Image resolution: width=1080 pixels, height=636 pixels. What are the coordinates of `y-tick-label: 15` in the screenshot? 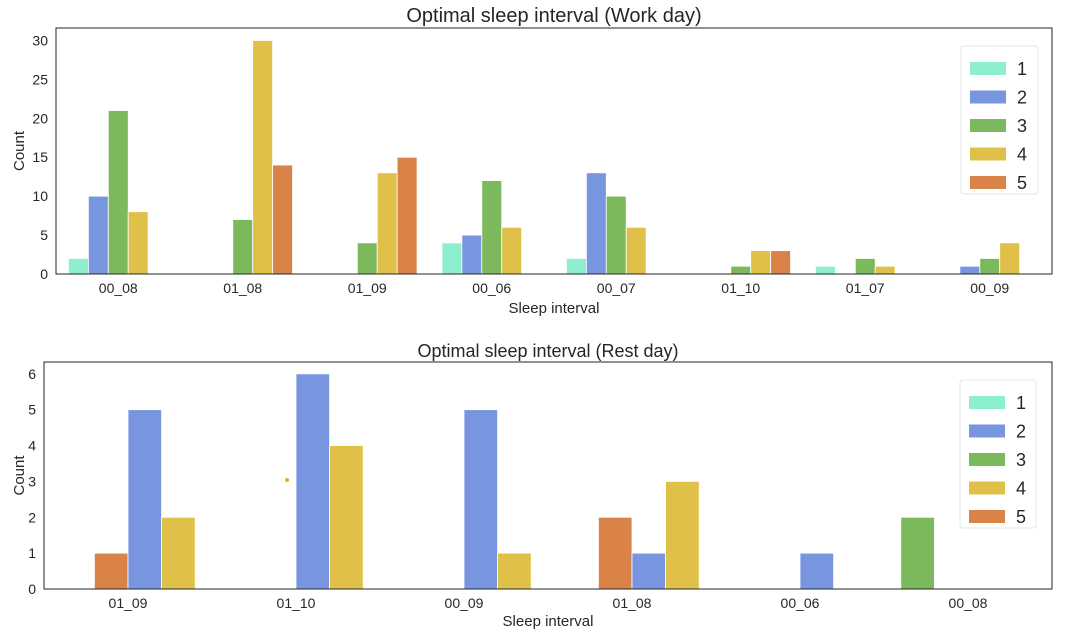 It's located at (40, 157).